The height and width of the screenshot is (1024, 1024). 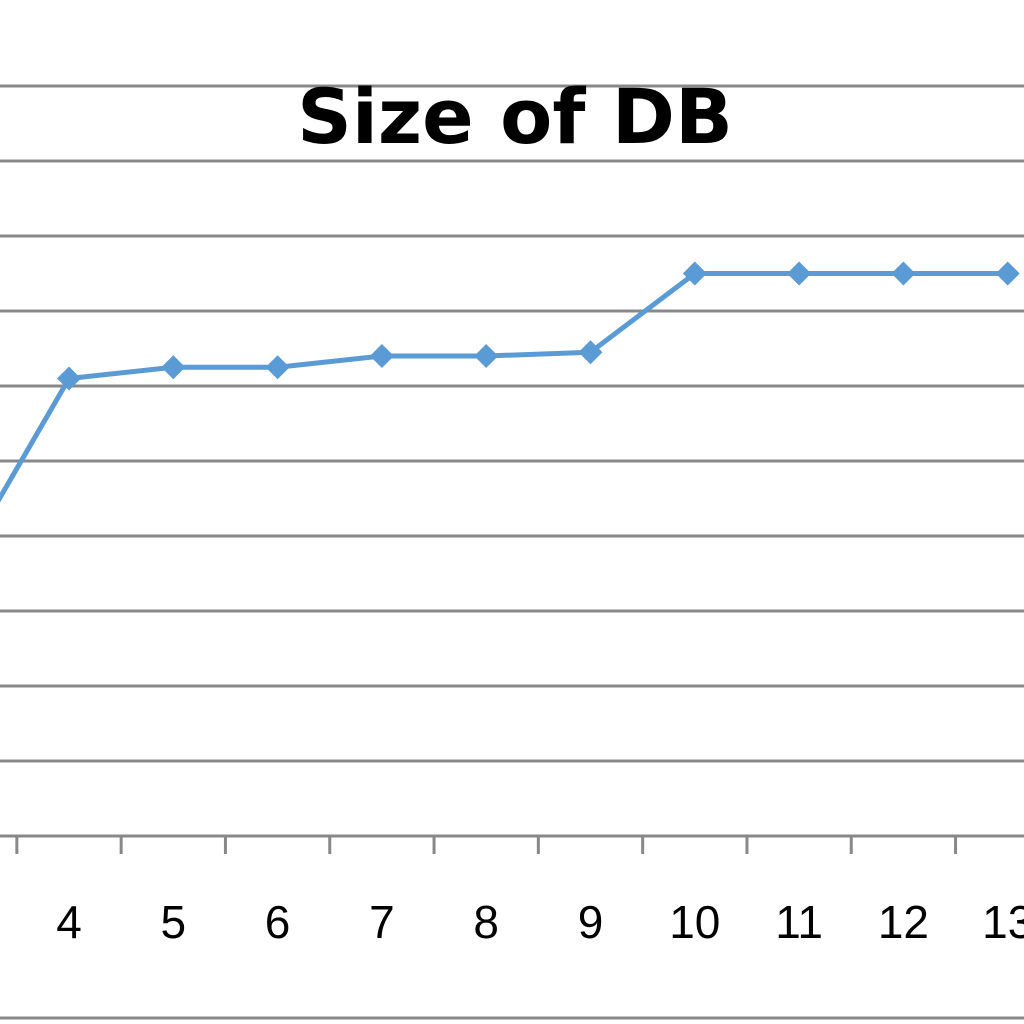 What do you see at coordinates (540, 922) in the screenshot?
I see `x-tick-labels: 4 5 6 7 8 9 10 11 12 13` at bounding box center [540, 922].